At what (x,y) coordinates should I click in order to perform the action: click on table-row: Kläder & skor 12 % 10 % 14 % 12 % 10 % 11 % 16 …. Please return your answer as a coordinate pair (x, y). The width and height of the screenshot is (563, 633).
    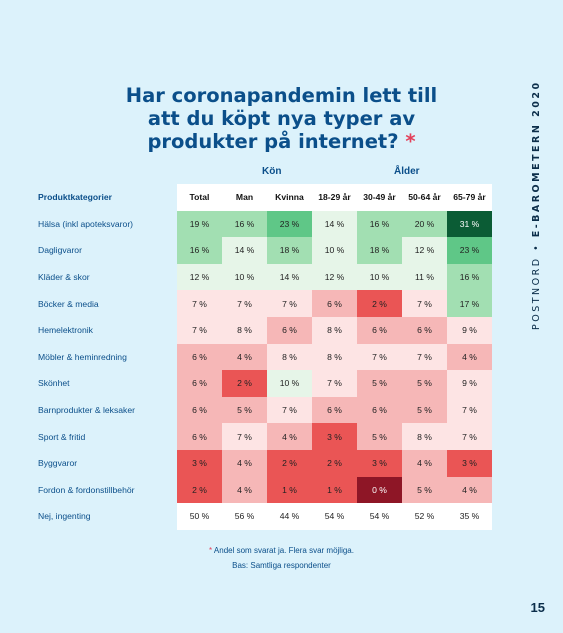
    Looking at the image, I should click on (261, 277).